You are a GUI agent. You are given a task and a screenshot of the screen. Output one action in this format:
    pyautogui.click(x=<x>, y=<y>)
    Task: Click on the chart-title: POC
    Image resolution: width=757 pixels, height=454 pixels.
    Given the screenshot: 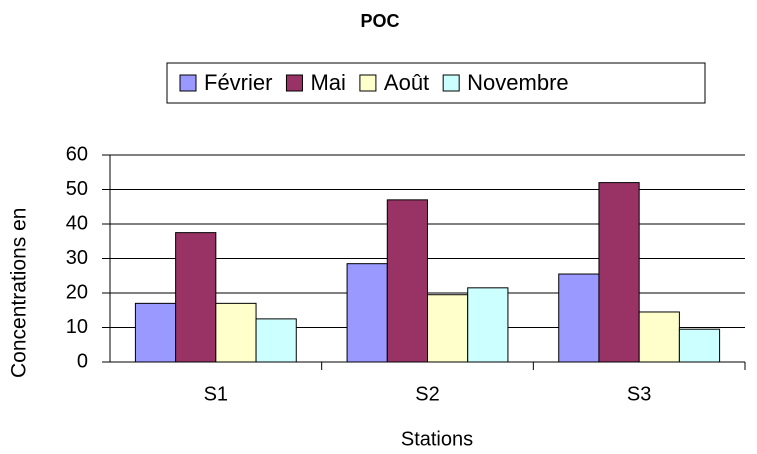 What is the action you would take?
    pyautogui.click(x=379, y=21)
    